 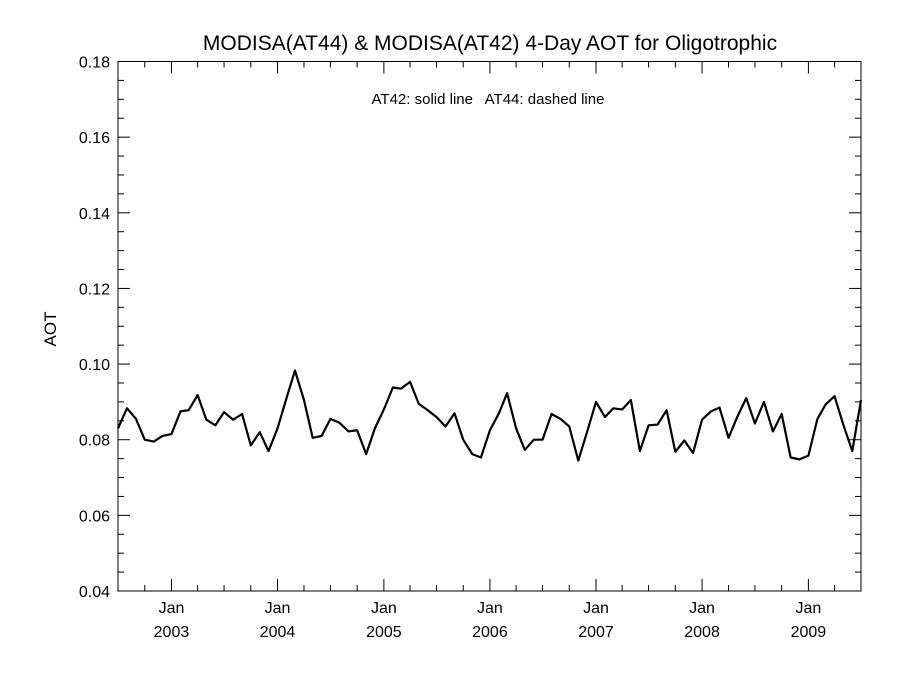 I want to click on y-tick-label: 0.04, so click(x=94, y=592).